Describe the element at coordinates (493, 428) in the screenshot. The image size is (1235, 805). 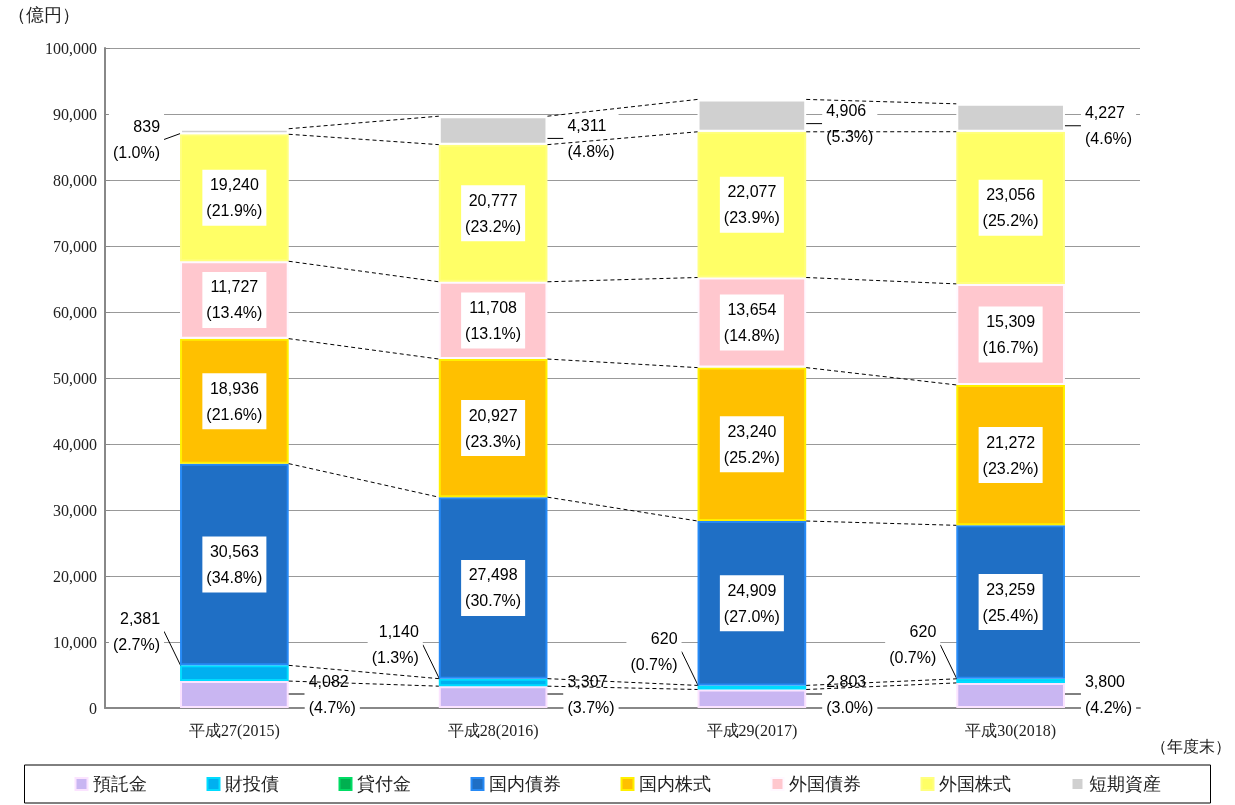
I see `data-label: 20,927 (23.3%)` at that location.